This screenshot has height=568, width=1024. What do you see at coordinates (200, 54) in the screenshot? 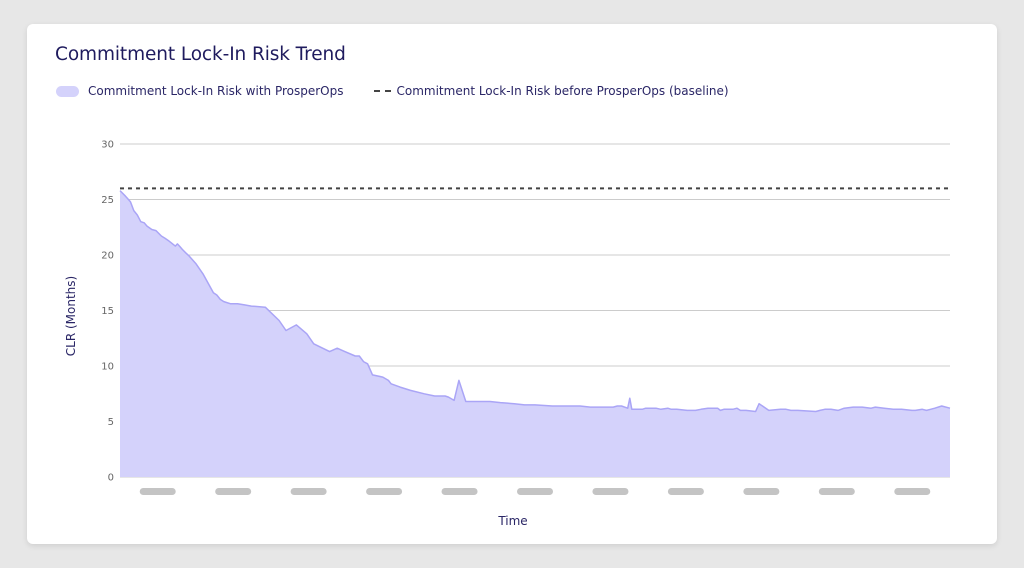
I see `chart-title: Commitment Lock-In Risk Trend` at bounding box center [200, 54].